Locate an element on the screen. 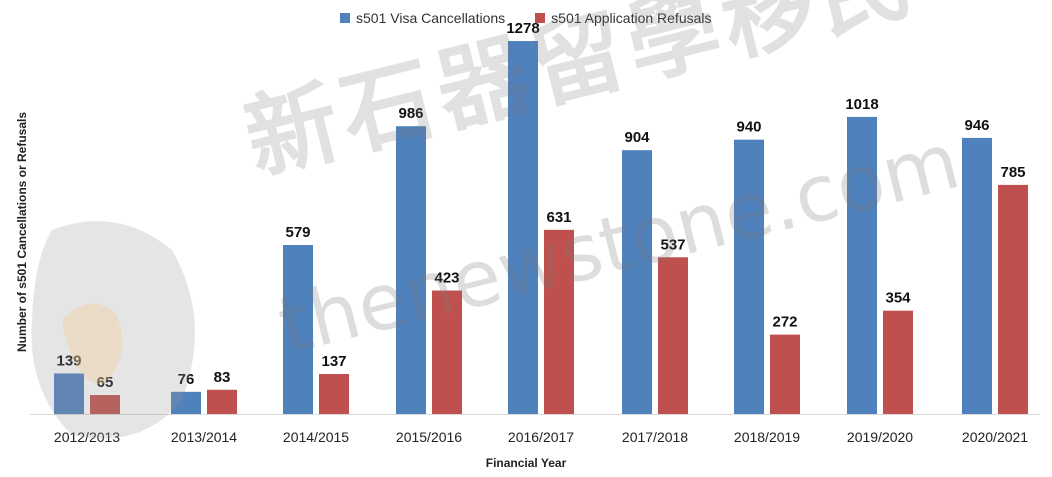 The width and height of the screenshot is (1052, 477). data-label: 137 is located at coordinates (333, 361).